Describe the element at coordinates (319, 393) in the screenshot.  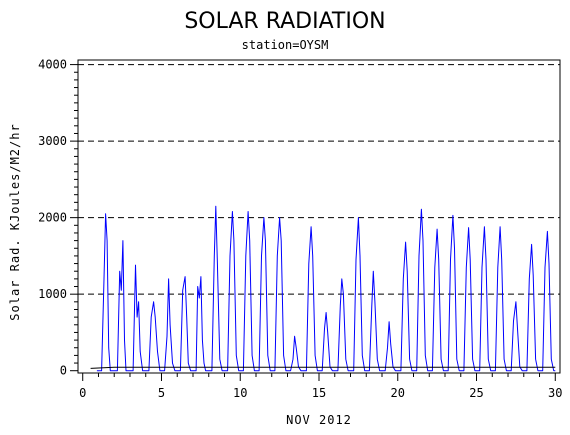
I see `x-tick-label-15: 15` at that location.